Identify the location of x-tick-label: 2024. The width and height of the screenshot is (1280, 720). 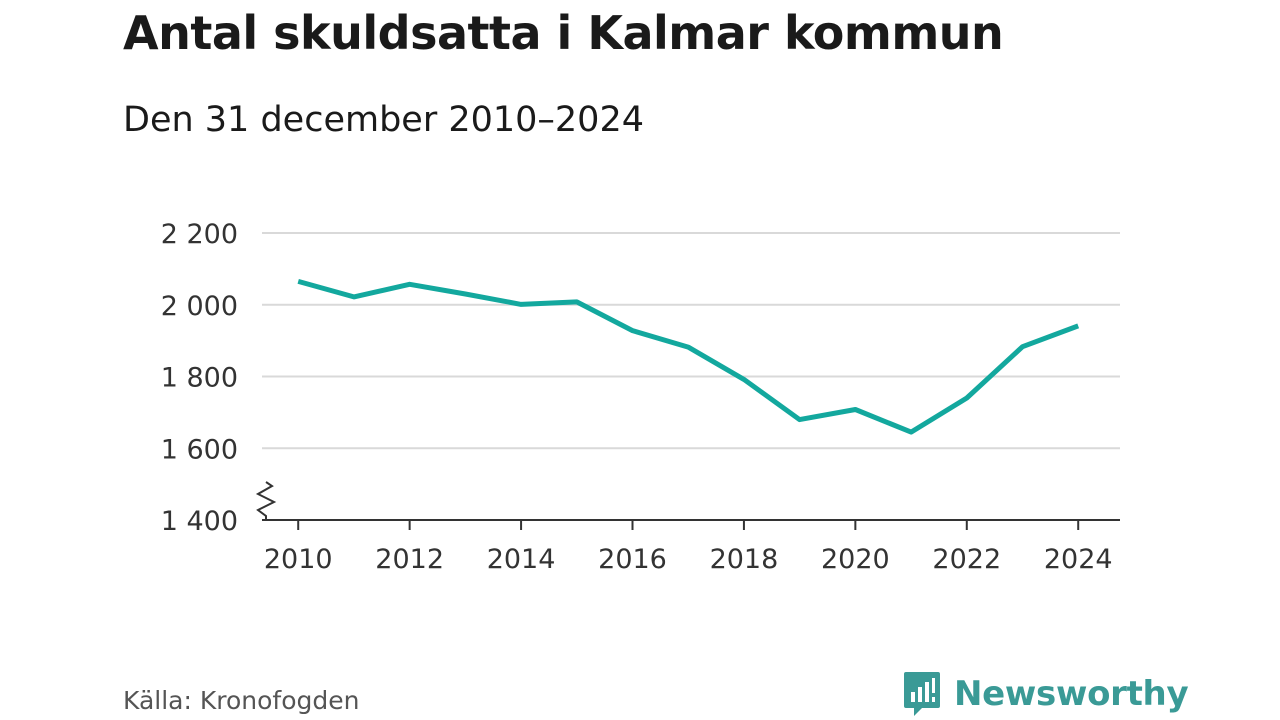
(1078, 559).